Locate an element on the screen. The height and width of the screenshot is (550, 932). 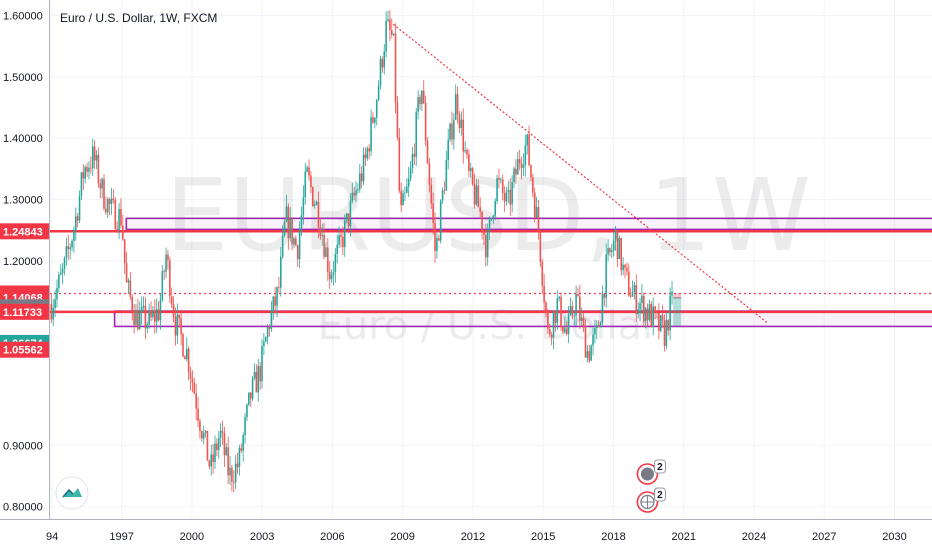
horizontal-lines is located at coordinates (490, 272).